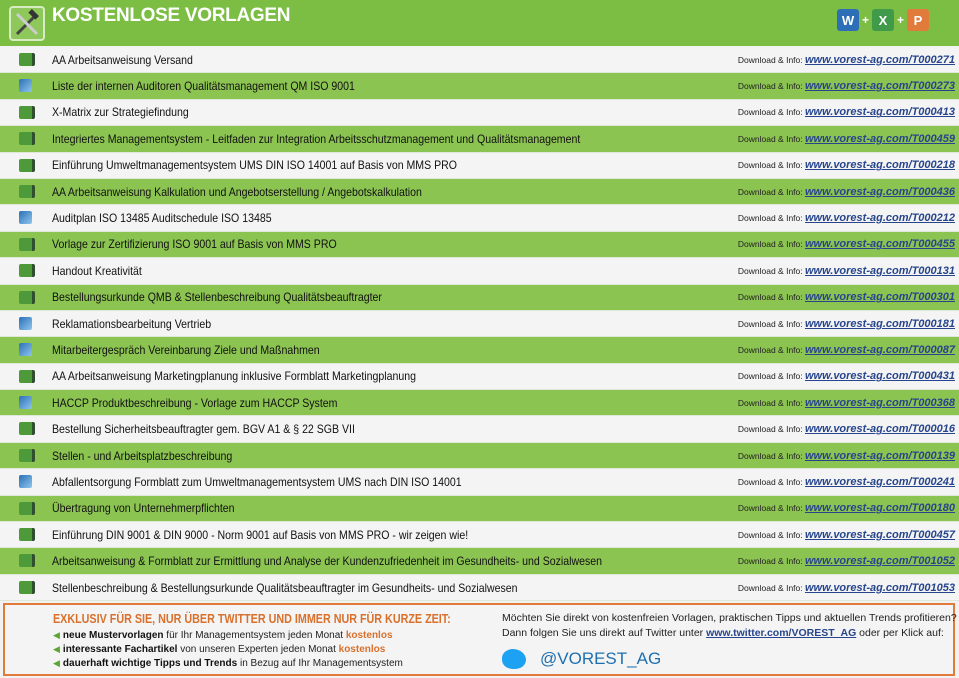 The height and width of the screenshot is (678, 959). Describe the element at coordinates (143, 508) in the screenshot. I see `template-name: Übertragung von Unternehmerpflichten` at that location.